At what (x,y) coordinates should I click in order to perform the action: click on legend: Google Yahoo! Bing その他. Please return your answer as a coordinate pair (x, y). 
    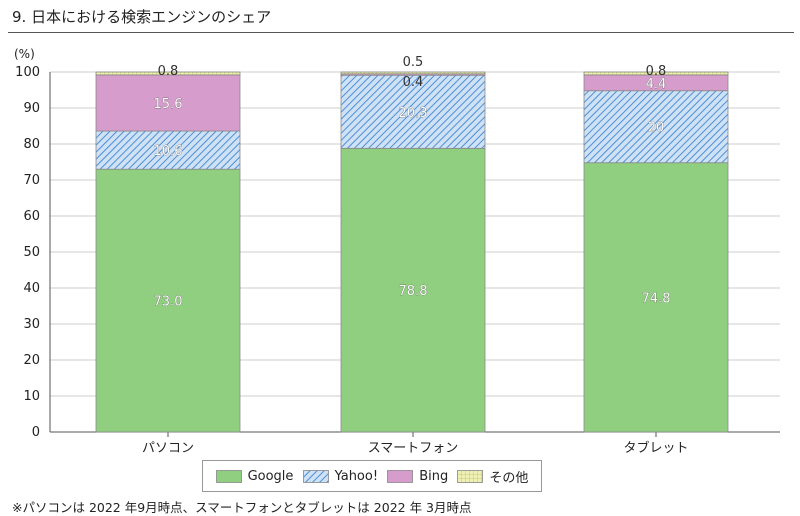
    Looking at the image, I should click on (372, 476).